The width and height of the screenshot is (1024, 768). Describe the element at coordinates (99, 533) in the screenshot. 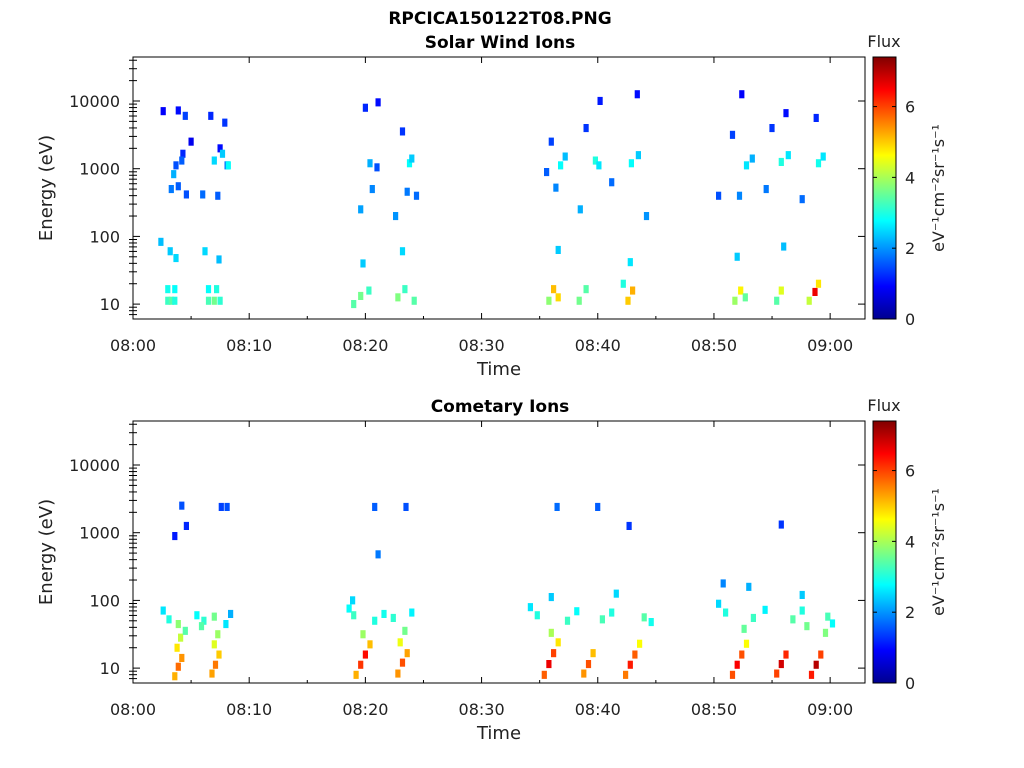

I see `y-tick-label: 1000` at that location.